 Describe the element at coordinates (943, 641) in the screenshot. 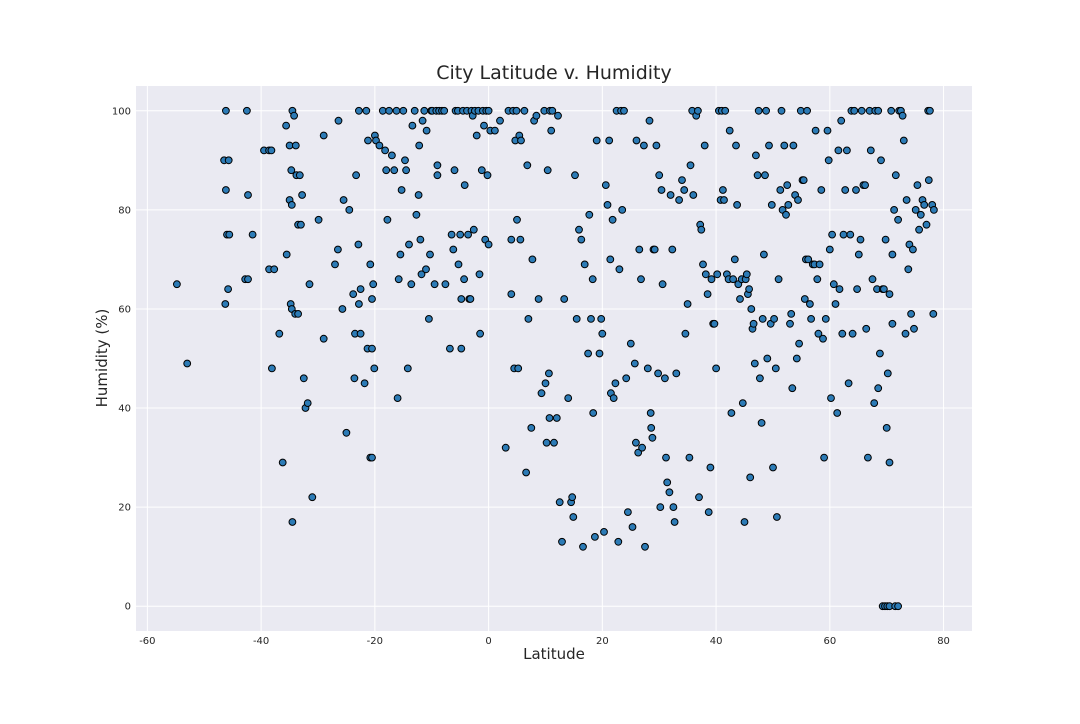

I see `x-tick-label: 80` at that location.